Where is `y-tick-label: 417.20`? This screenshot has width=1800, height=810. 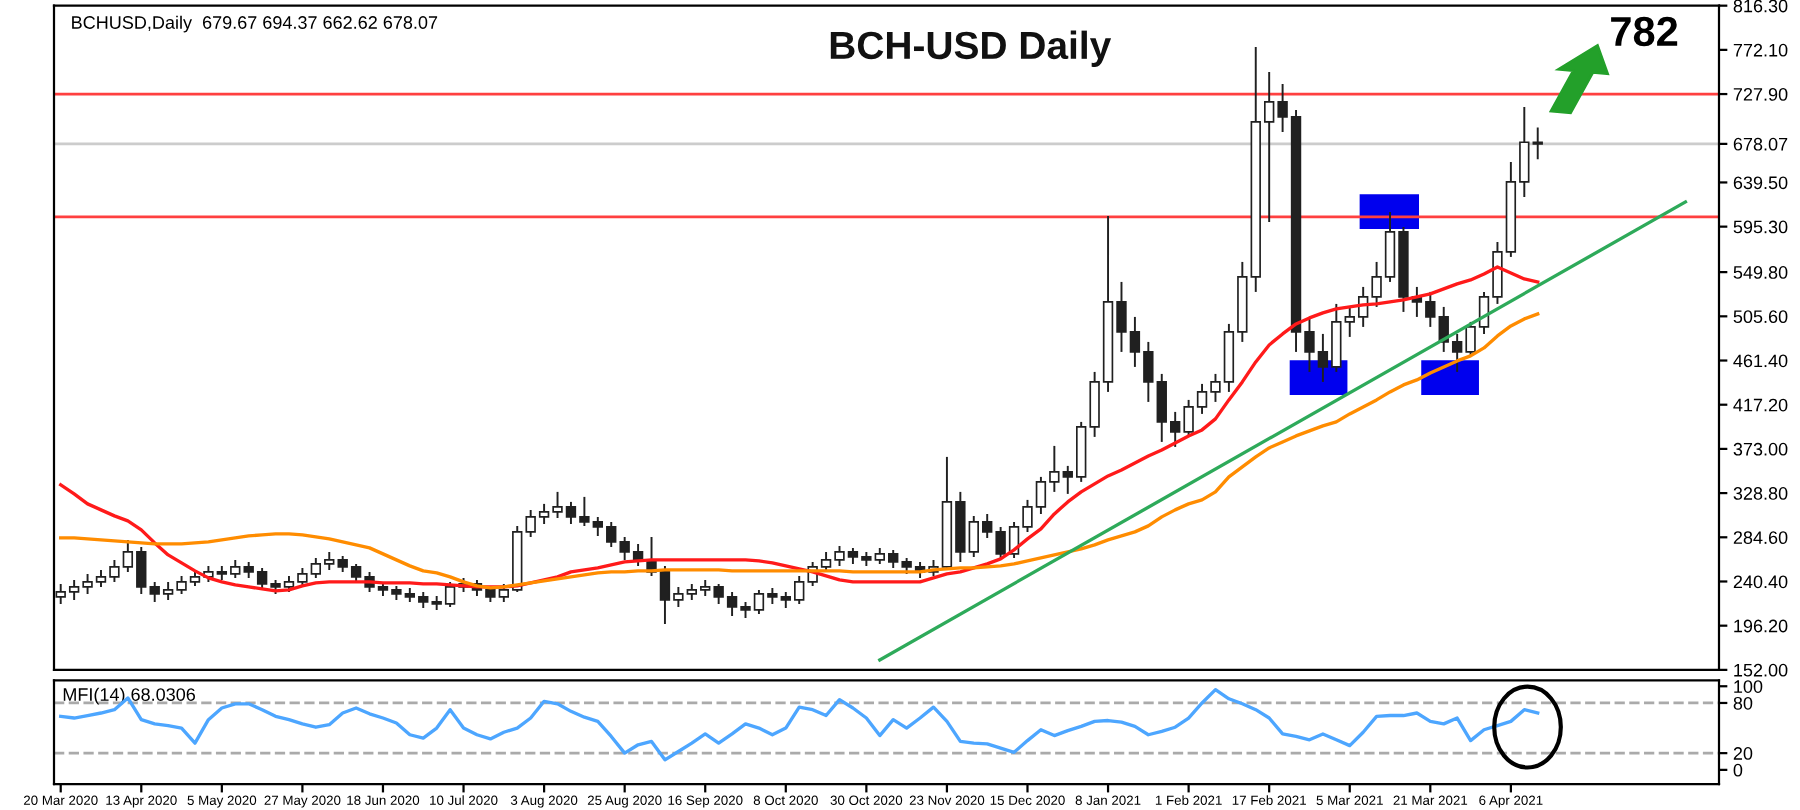 y-tick-label: 417.20 is located at coordinates (1760, 405).